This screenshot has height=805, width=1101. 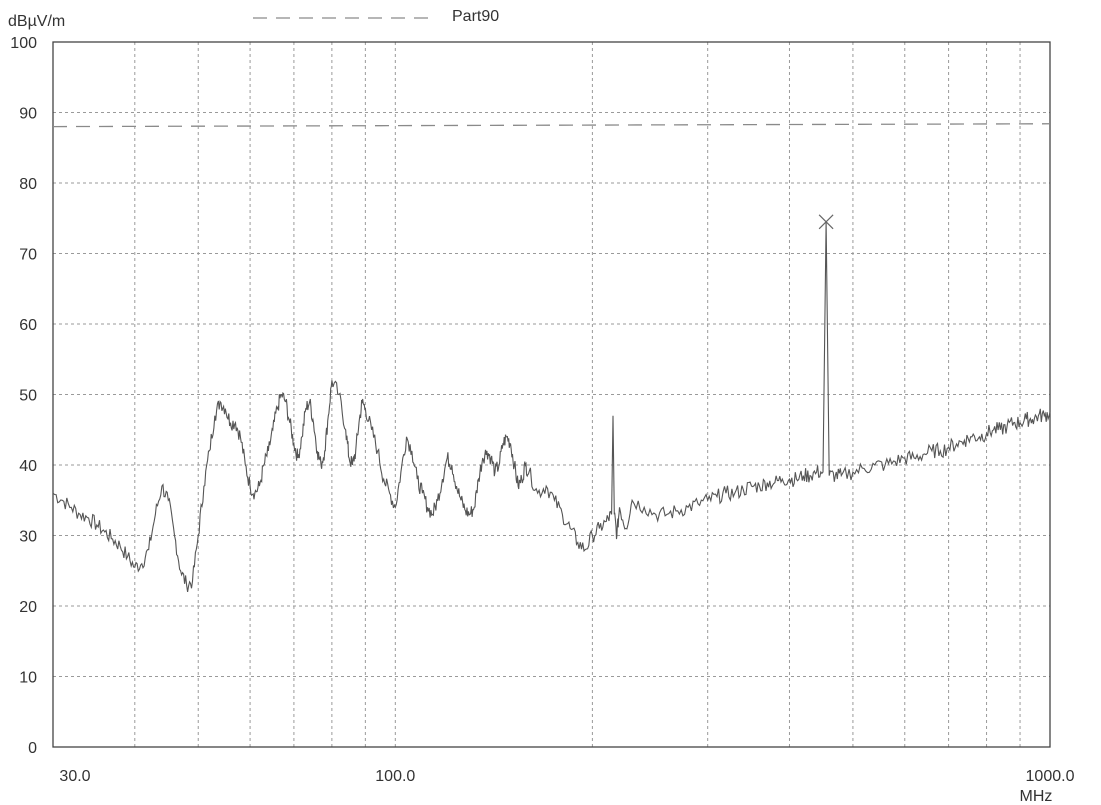 I want to click on y-axis-label: dBµV/m, so click(x=36, y=21).